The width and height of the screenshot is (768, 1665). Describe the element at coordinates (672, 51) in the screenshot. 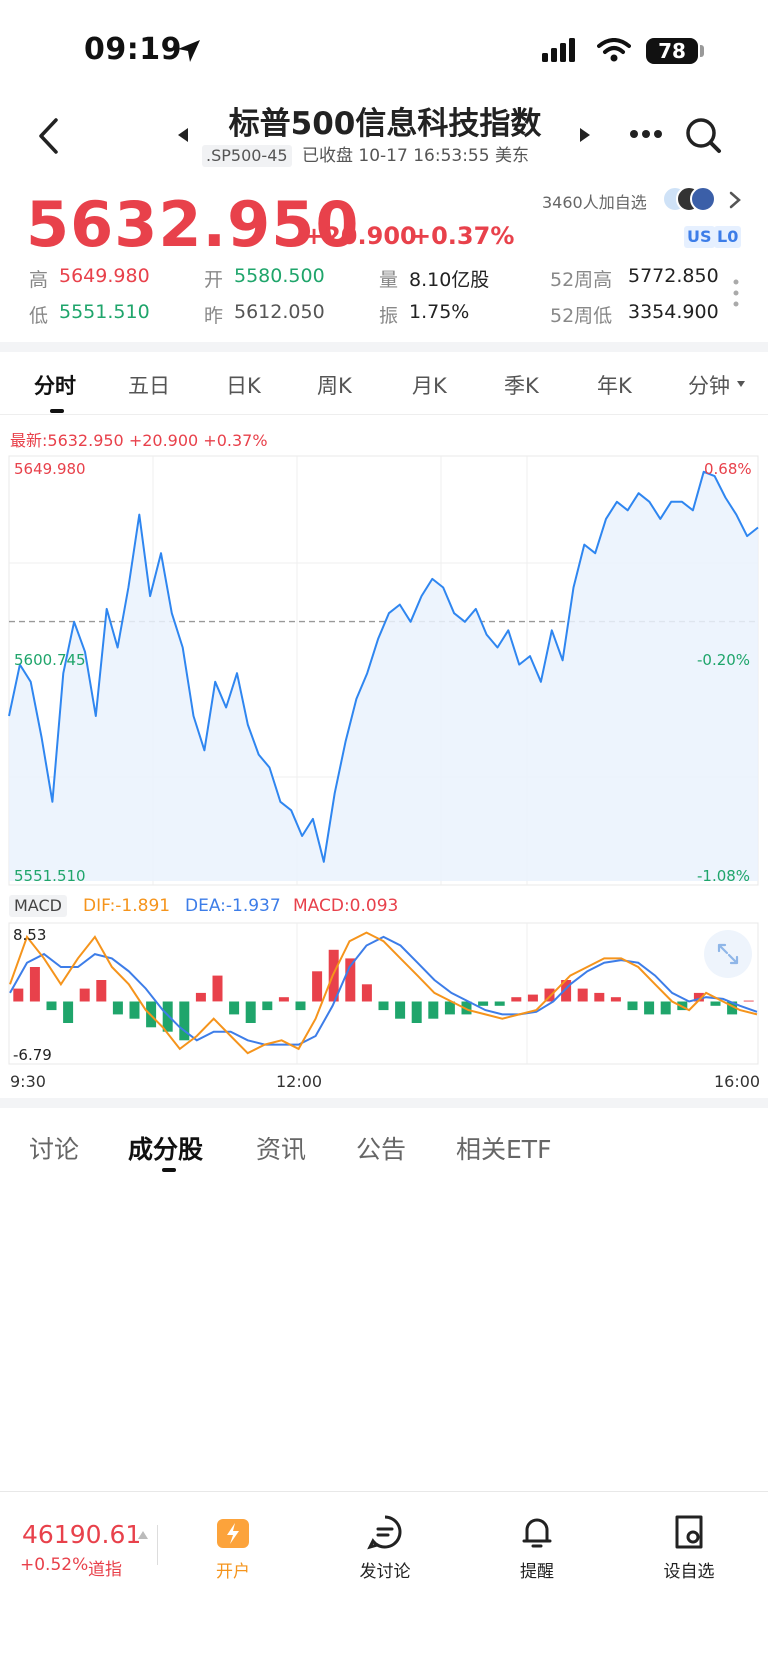

I see `battery-indicator: 78` at that location.